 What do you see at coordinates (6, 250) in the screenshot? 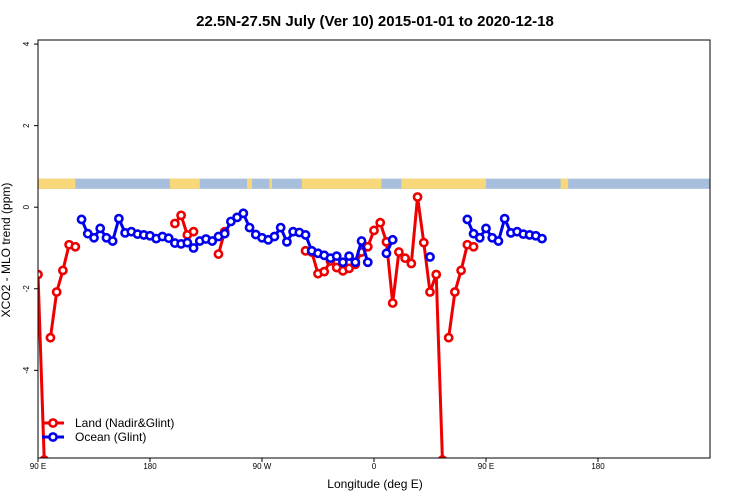
I see `y-axis-title: XCO2 - MLO trend (ppm)` at bounding box center [6, 250].